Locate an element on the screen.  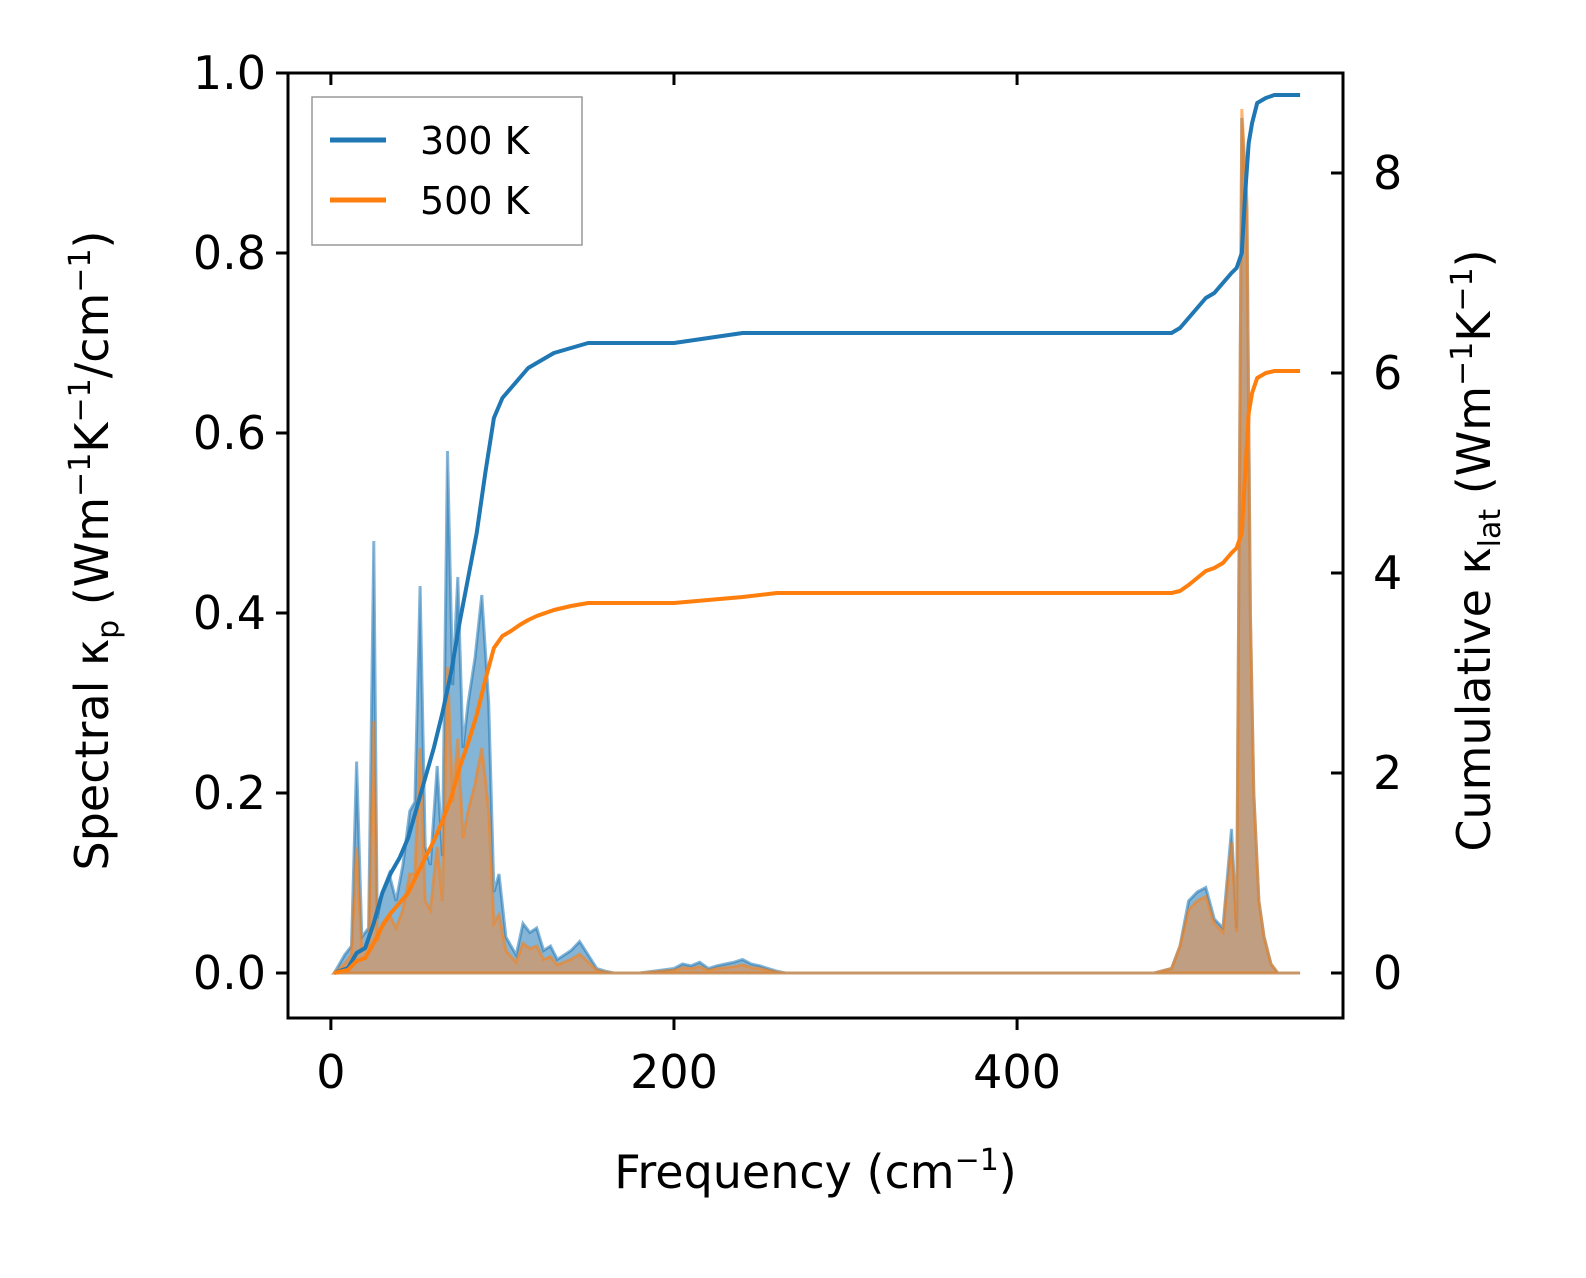
y-right-tick-label: 4 is located at coordinates (1387, 573).